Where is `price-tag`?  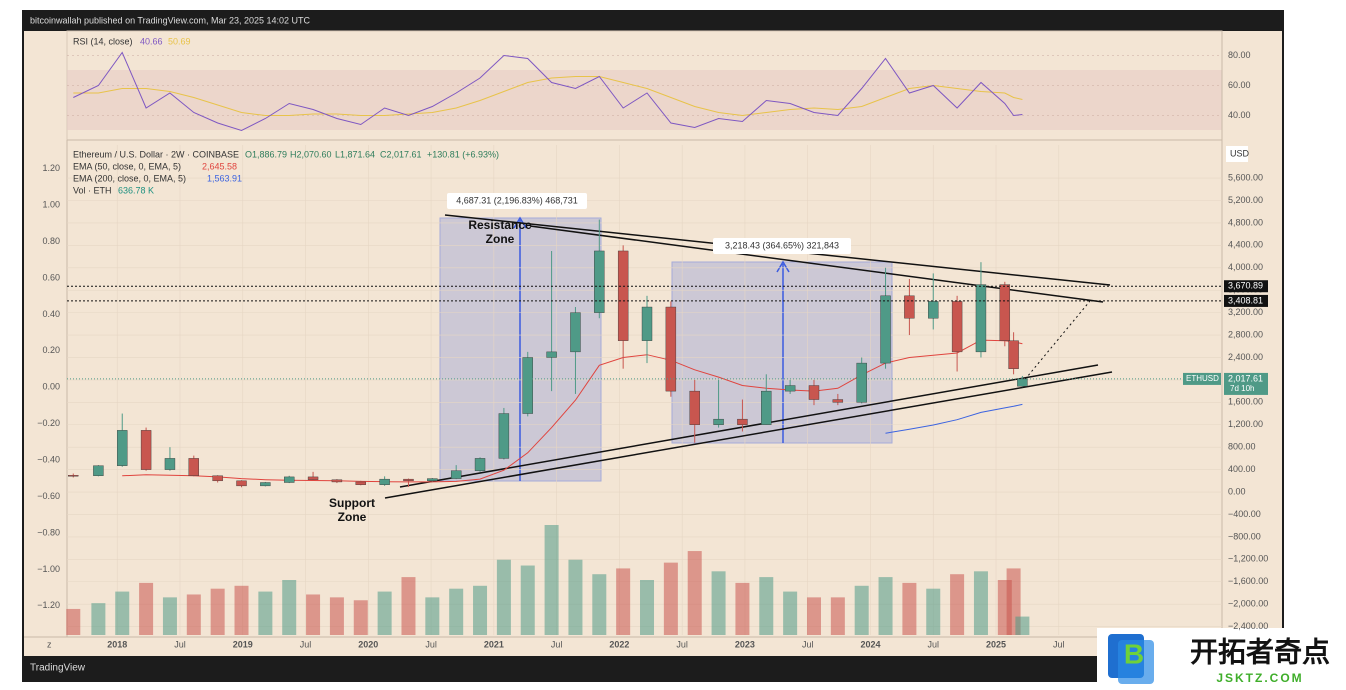 price-tag is located at coordinates (1246, 383).